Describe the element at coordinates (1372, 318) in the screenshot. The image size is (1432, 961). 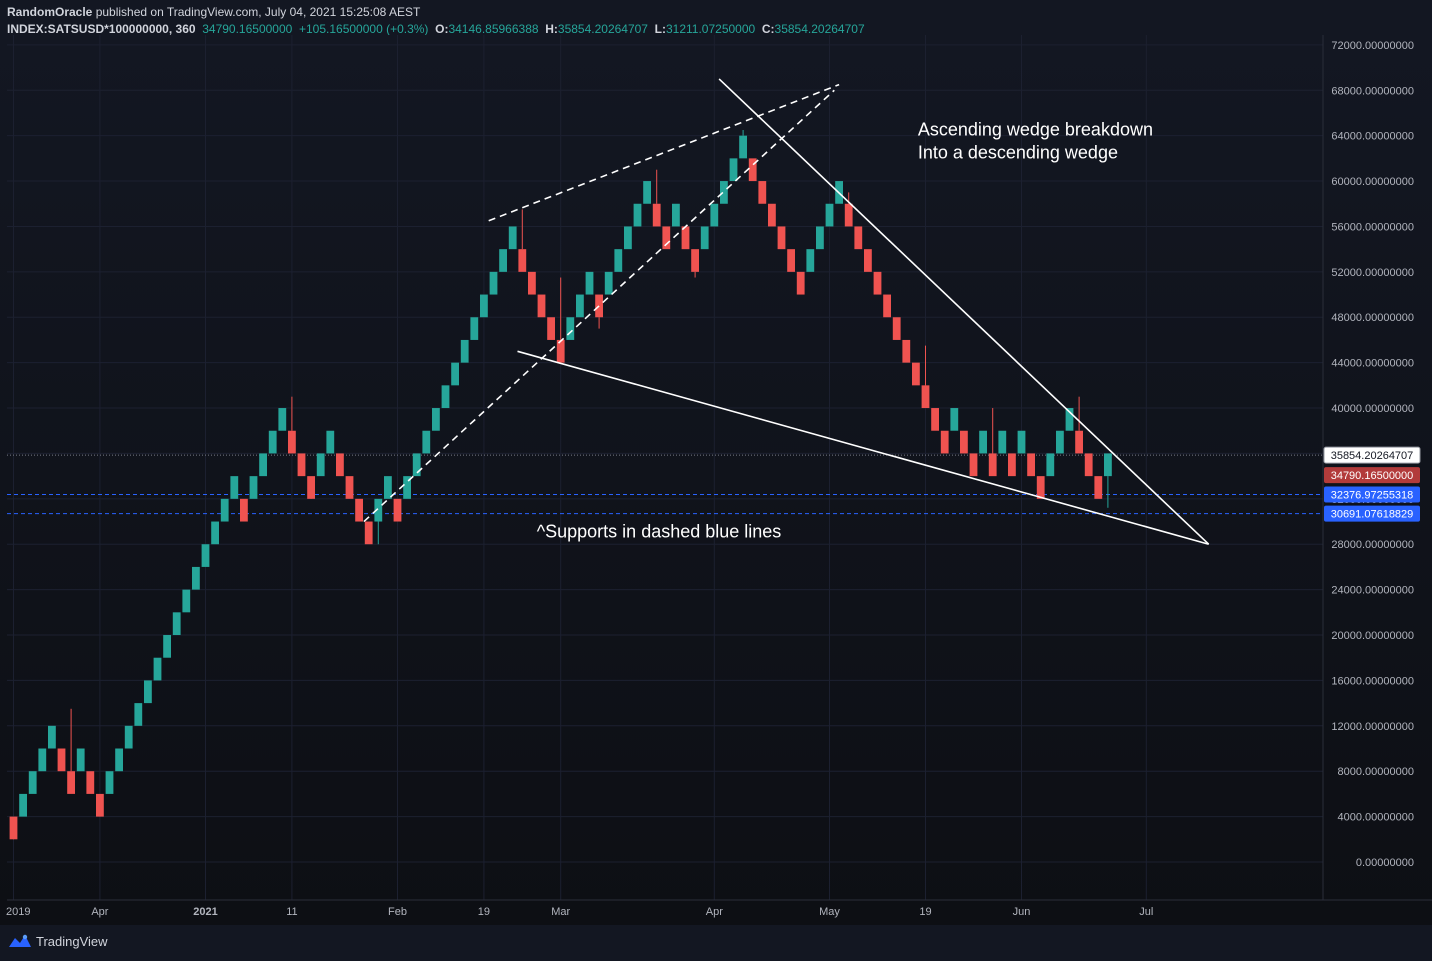
I see `price-tick-label: 48000.00000000` at that location.